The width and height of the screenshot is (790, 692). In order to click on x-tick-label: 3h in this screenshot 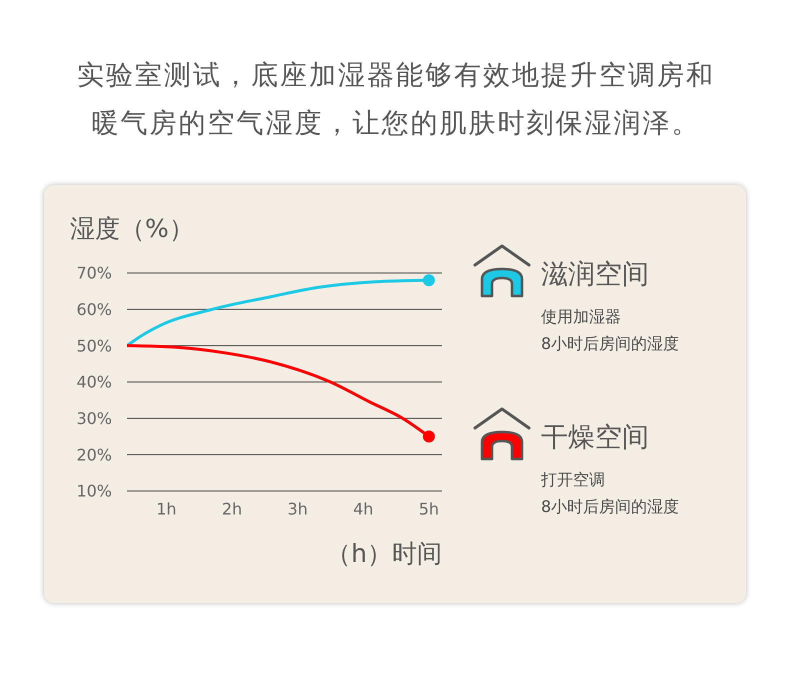, I will do `click(297, 508)`.